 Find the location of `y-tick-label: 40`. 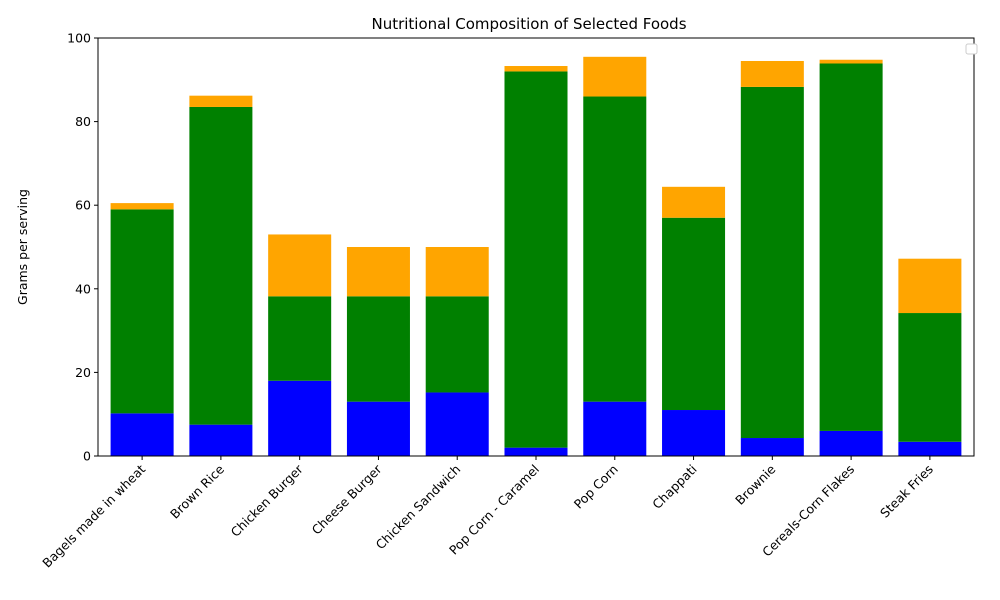

y-tick-label: 40 is located at coordinates (83, 288).